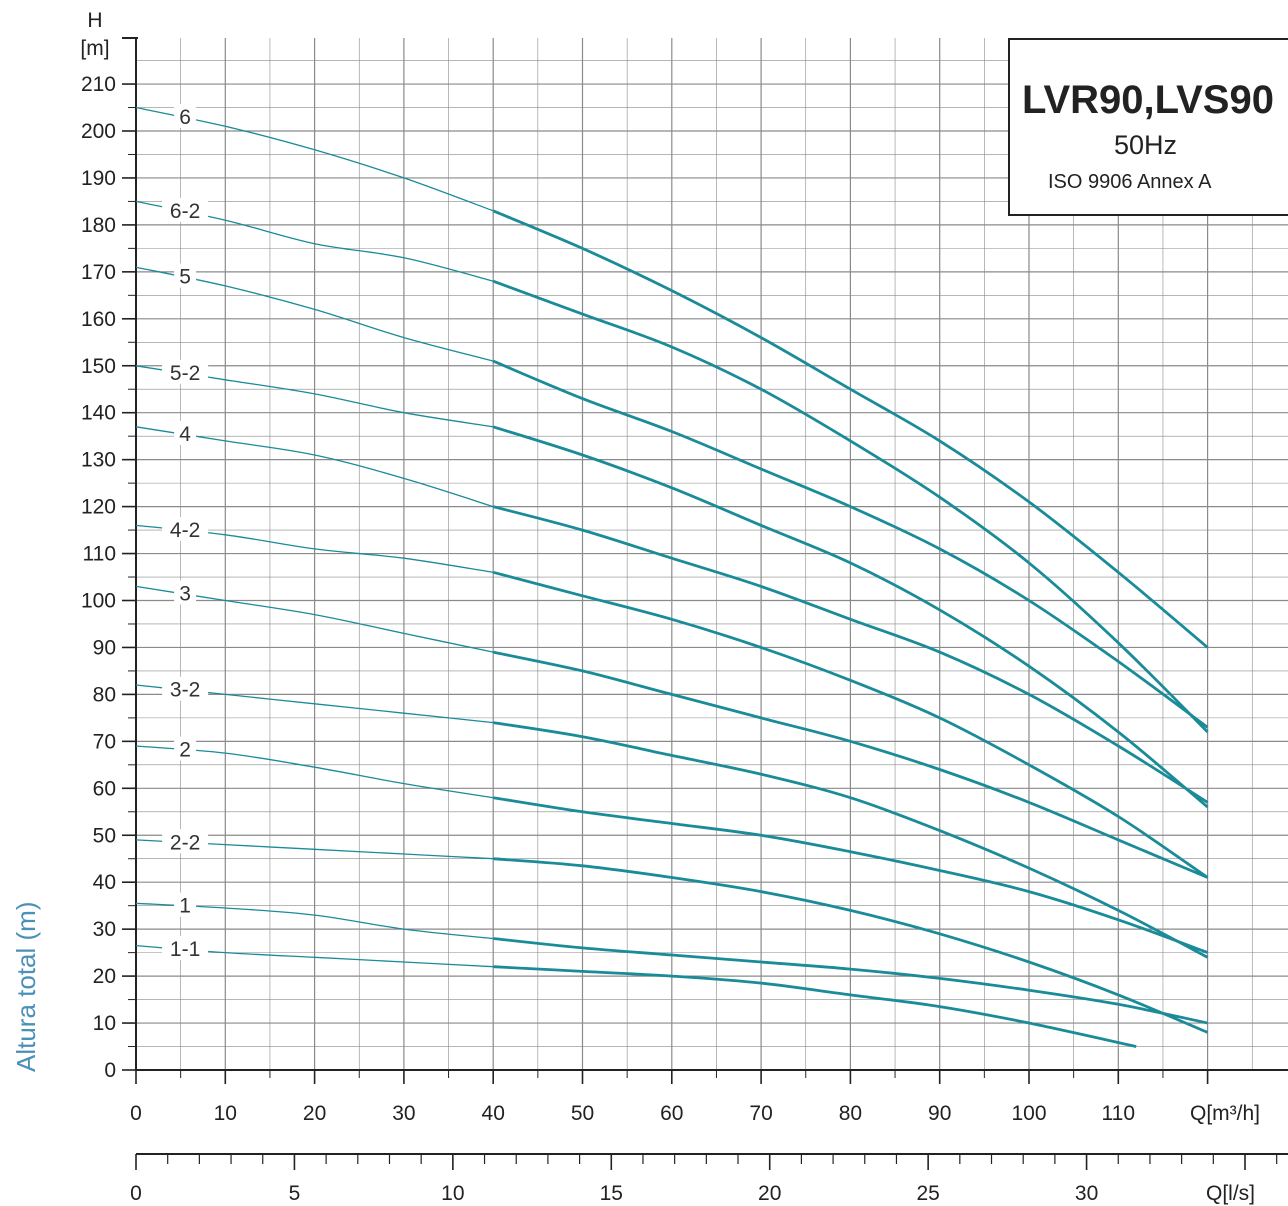  Describe the element at coordinates (136, 1193) in the screenshot. I see `x2-tick-label: 0` at that location.